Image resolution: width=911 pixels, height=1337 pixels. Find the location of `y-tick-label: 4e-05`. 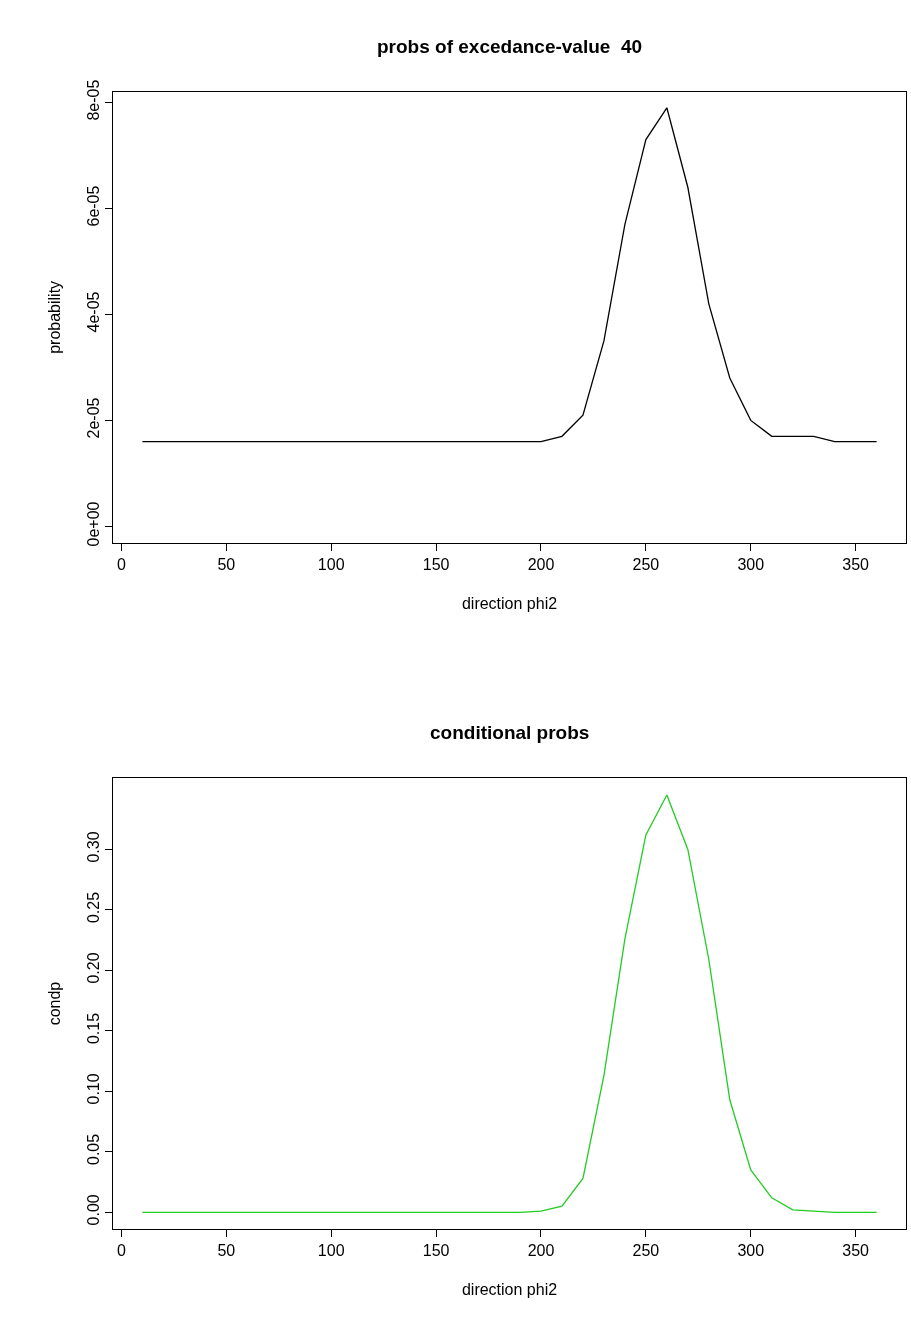

y-tick-label: 4e-05 is located at coordinates (93, 312).